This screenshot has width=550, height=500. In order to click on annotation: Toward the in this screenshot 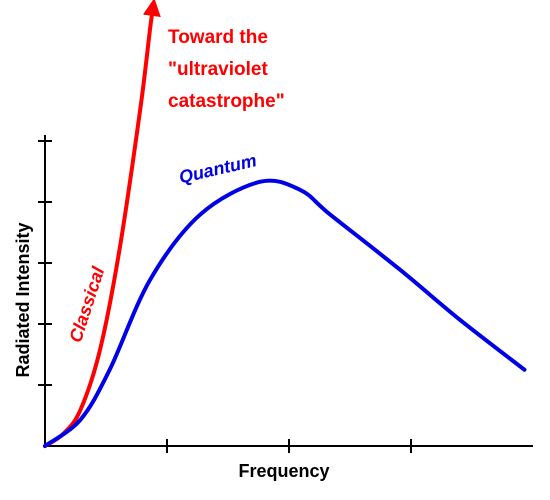, I will do `click(218, 37)`.